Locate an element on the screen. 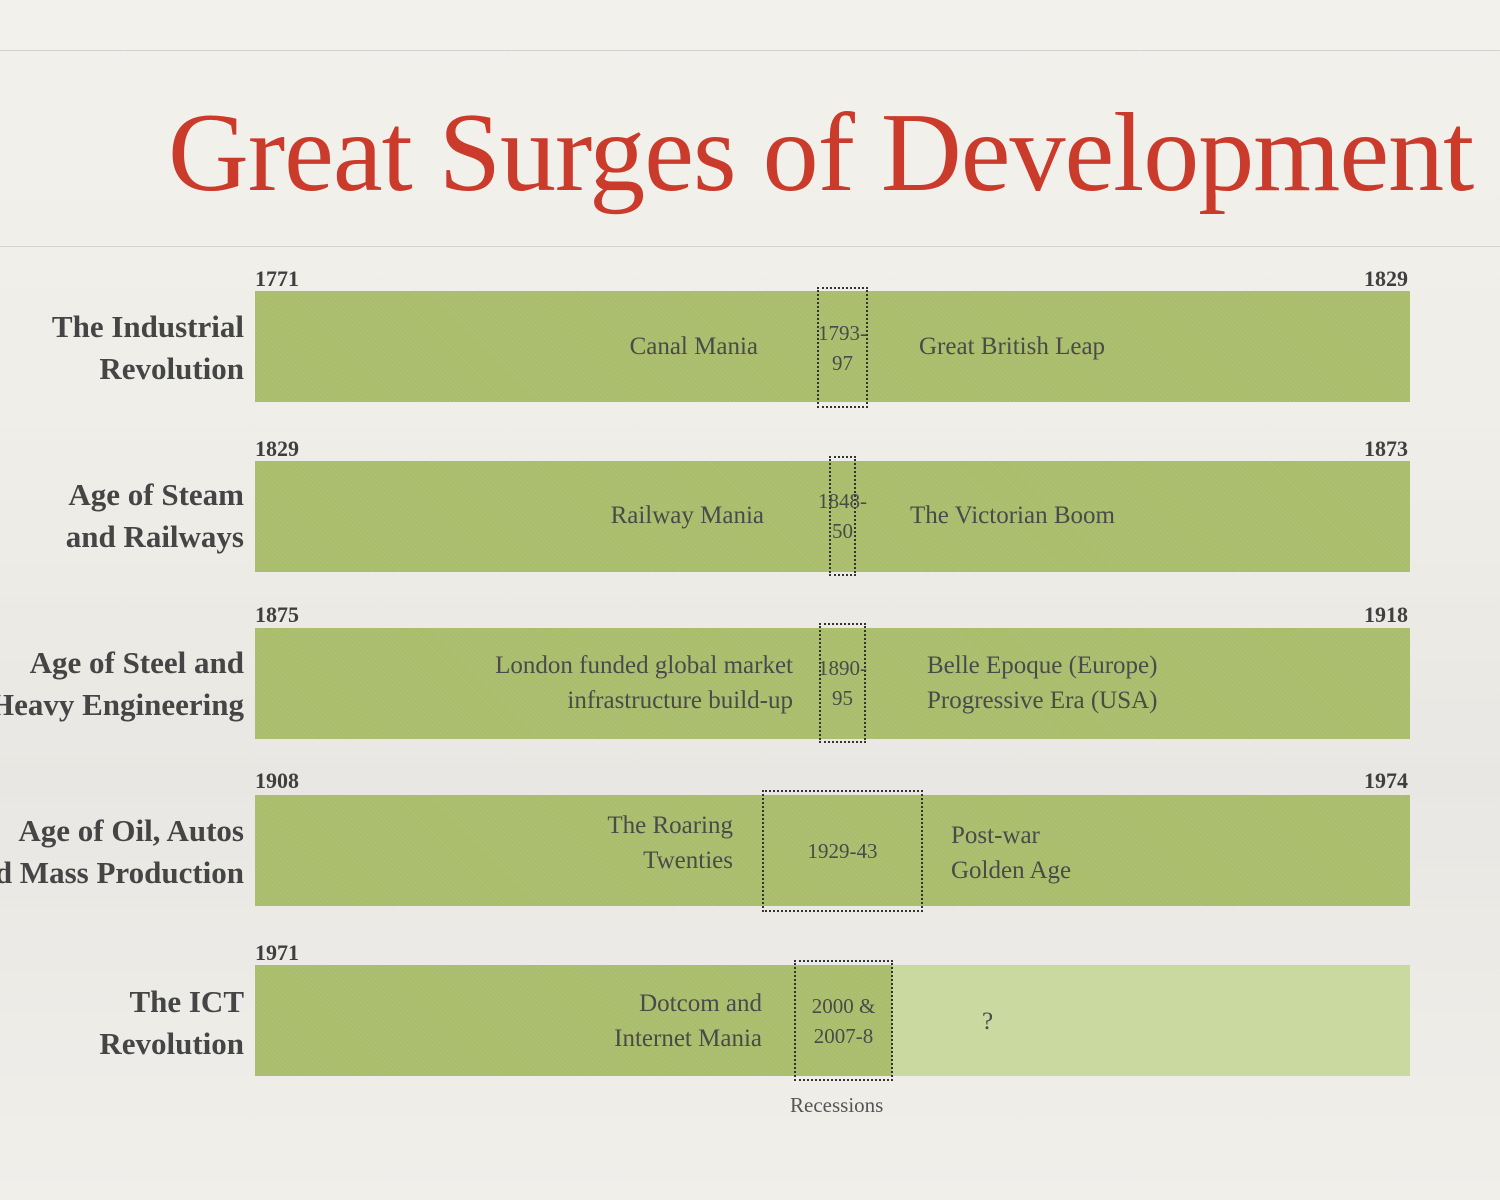 The width and height of the screenshot is (1500, 1200). surge-label: Age of Steel and Heavy Engineering is located at coordinates (122, 683).